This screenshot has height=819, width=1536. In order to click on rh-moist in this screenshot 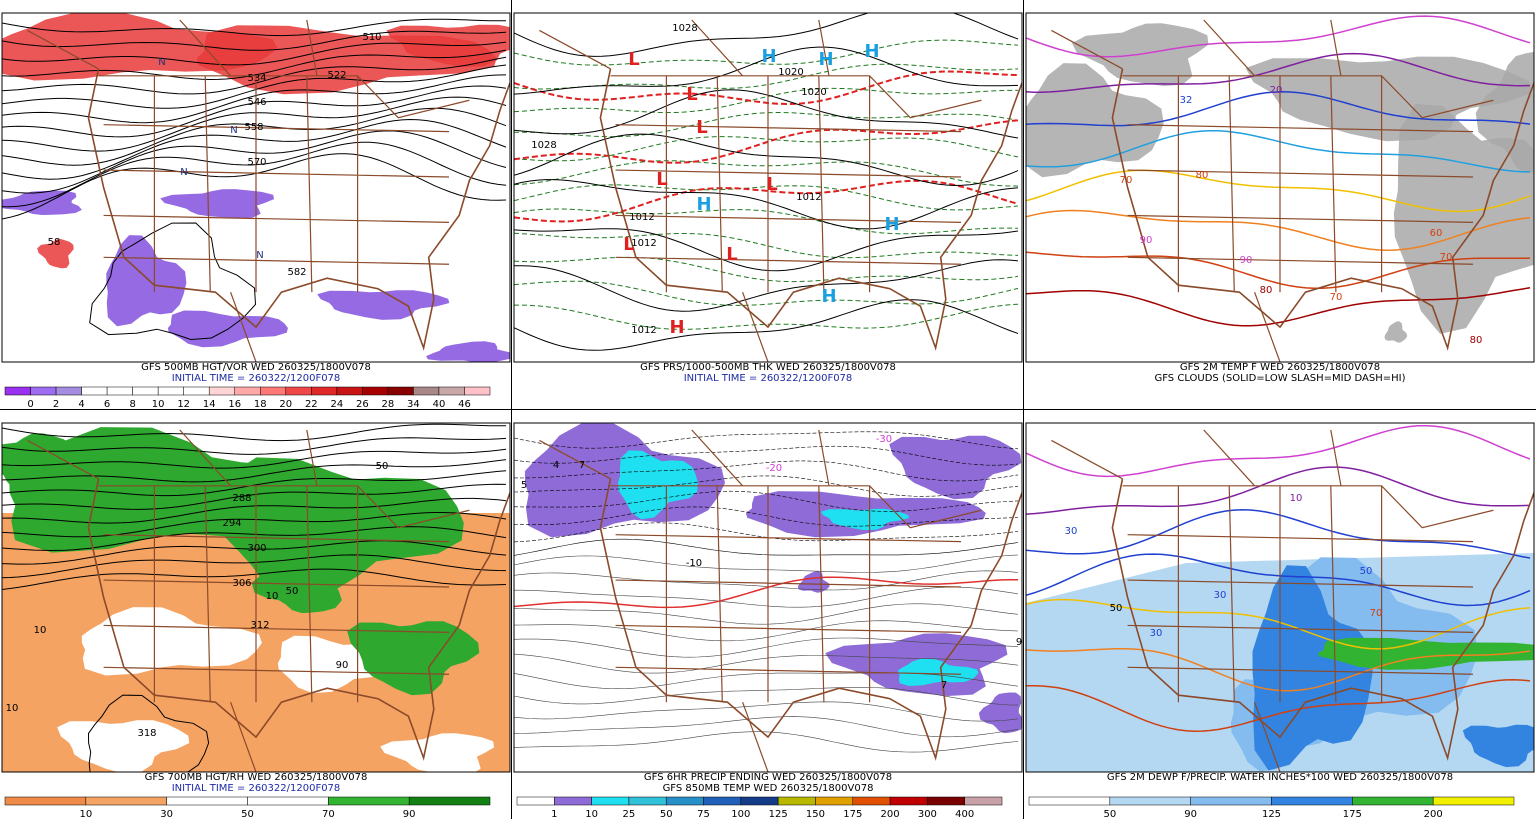, I will do `click(413, 658)`.